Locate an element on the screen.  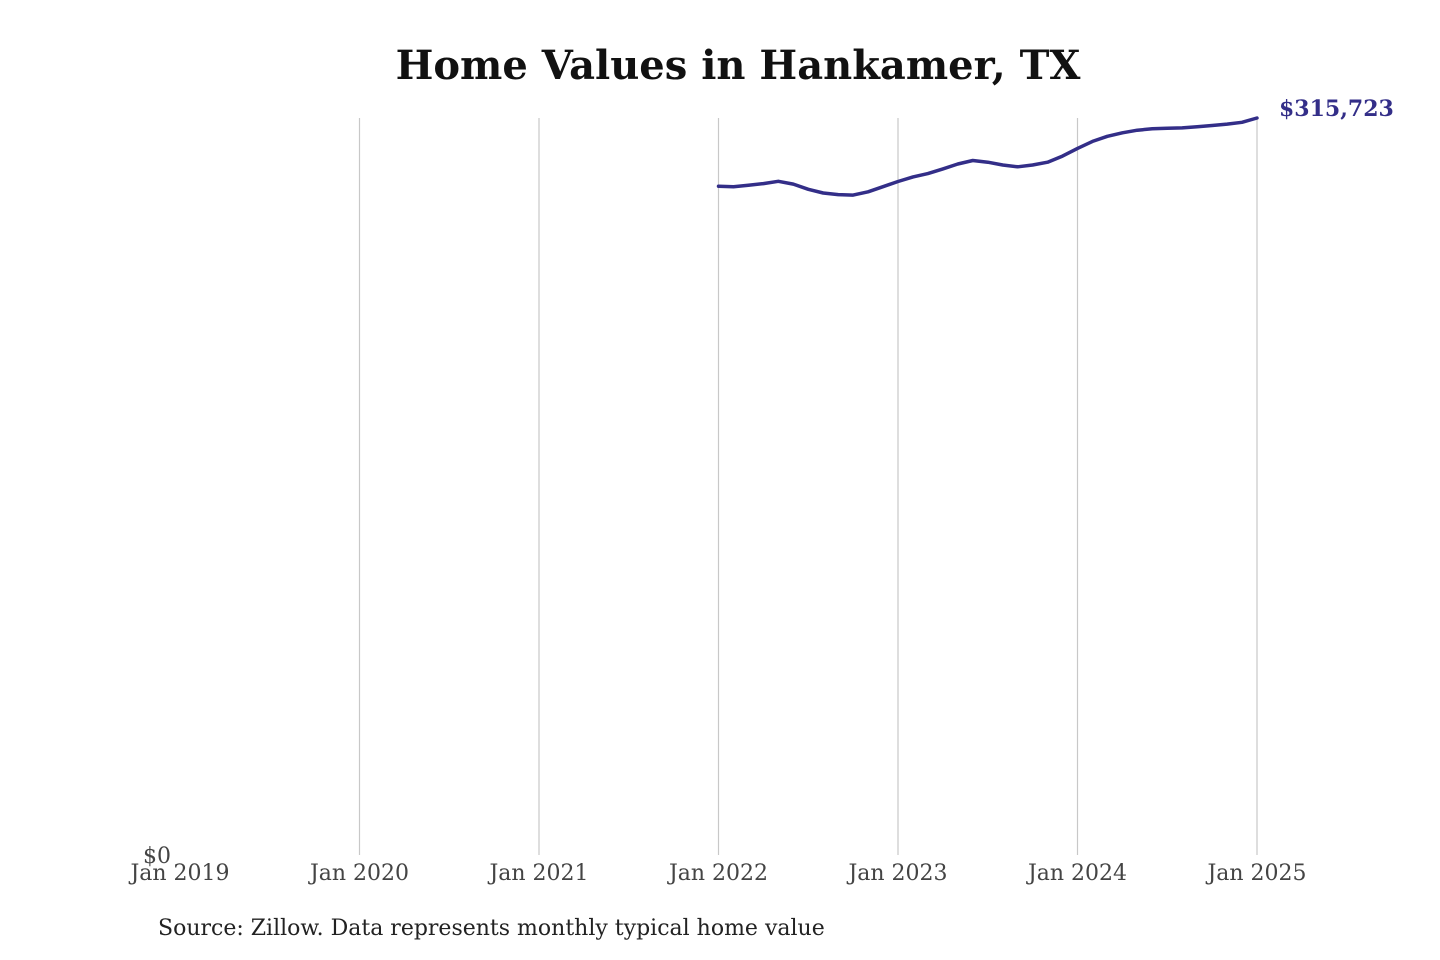
end-value-layer: $315,723 is located at coordinates (1336, 109).